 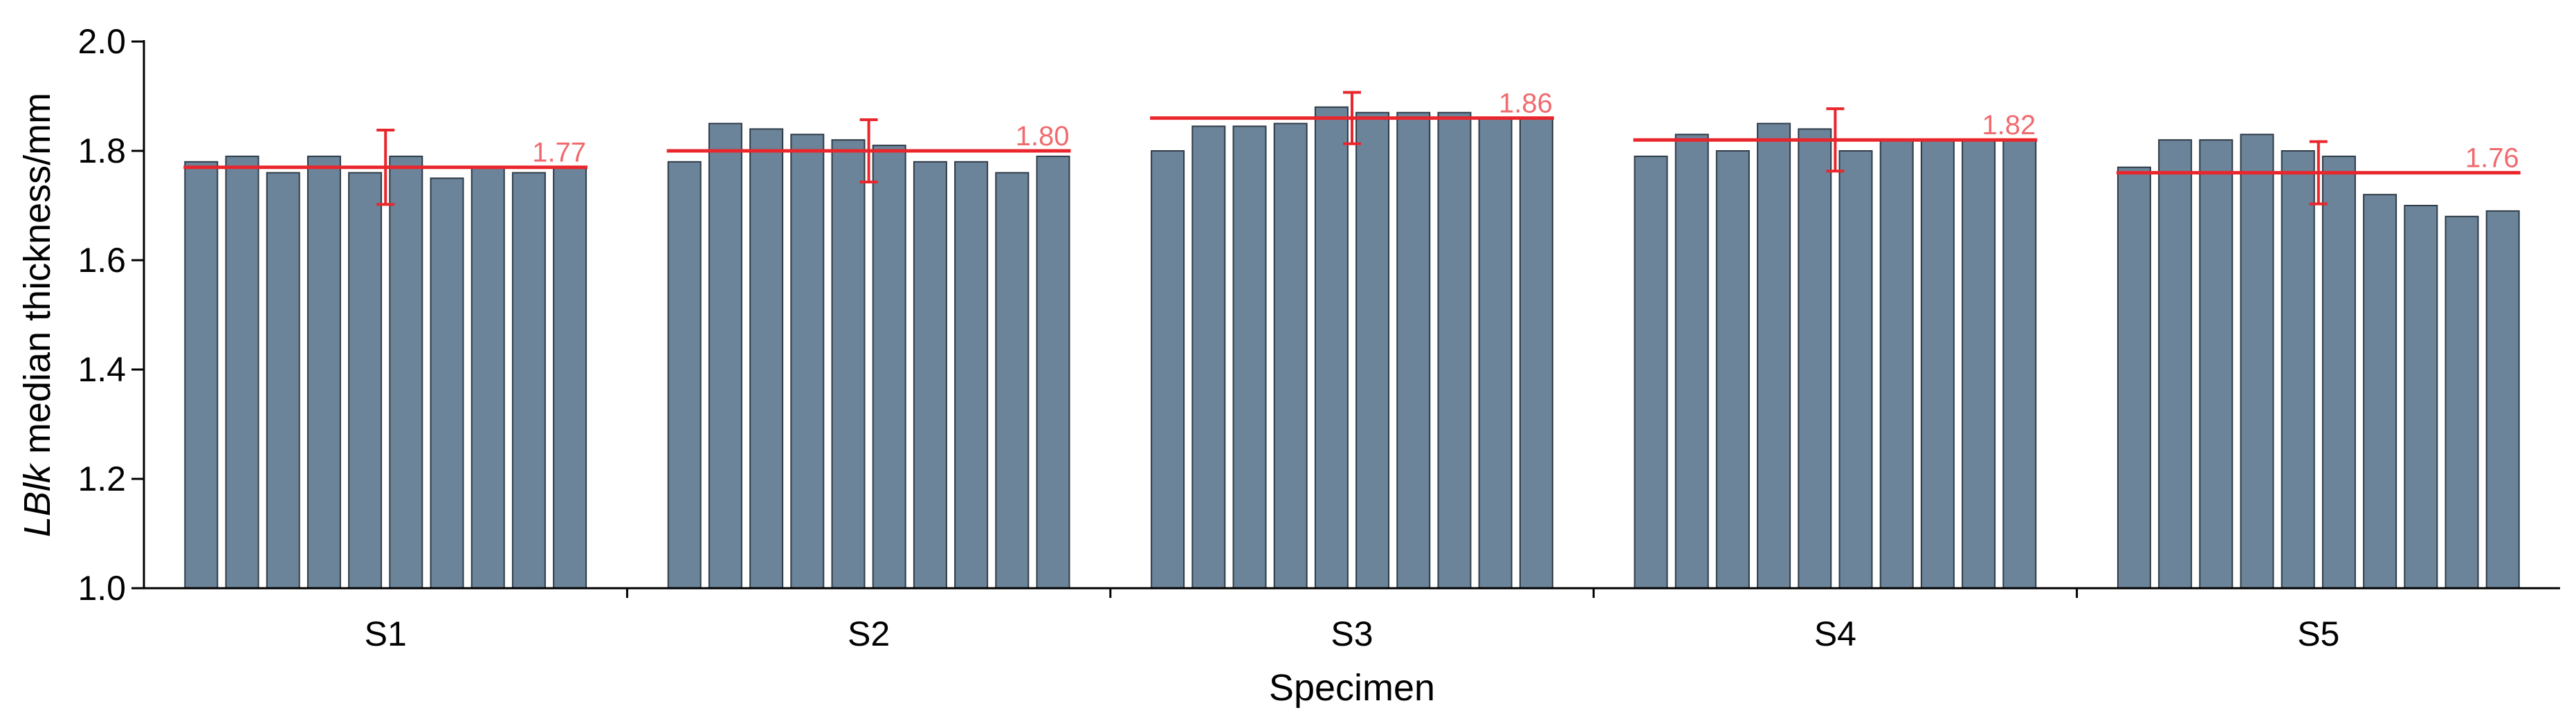 What do you see at coordinates (102, 260) in the screenshot?
I see `y-tick-label: 1.6` at bounding box center [102, 260].